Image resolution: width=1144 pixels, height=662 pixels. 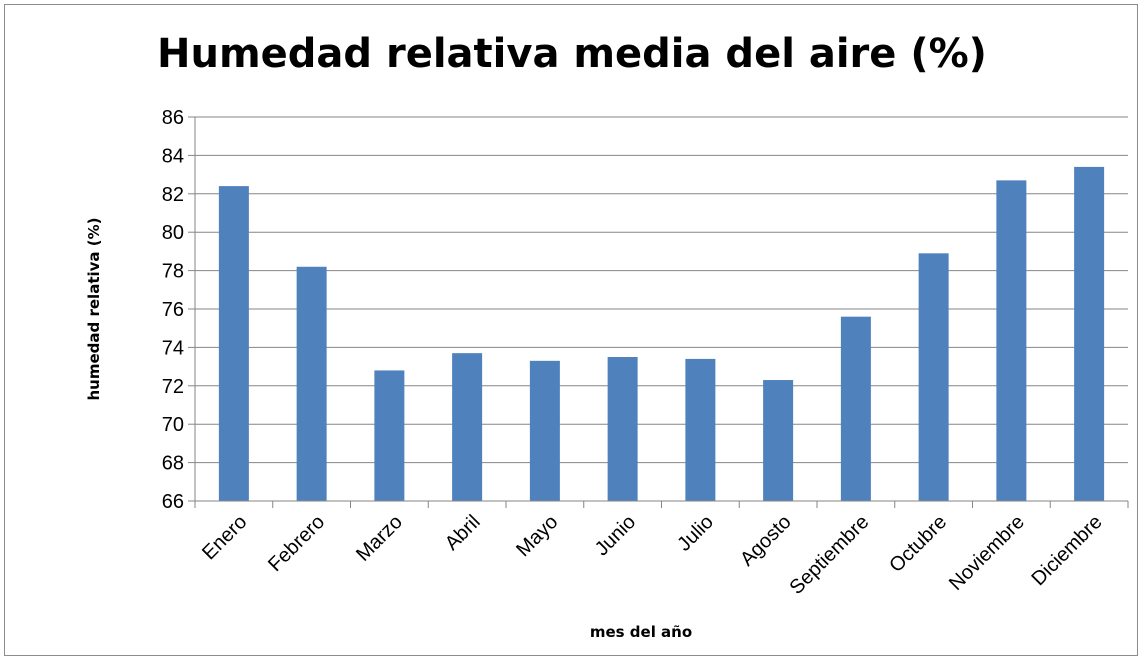 I want to click on x-axis-title: mes del año, so click(x=641, y=632).